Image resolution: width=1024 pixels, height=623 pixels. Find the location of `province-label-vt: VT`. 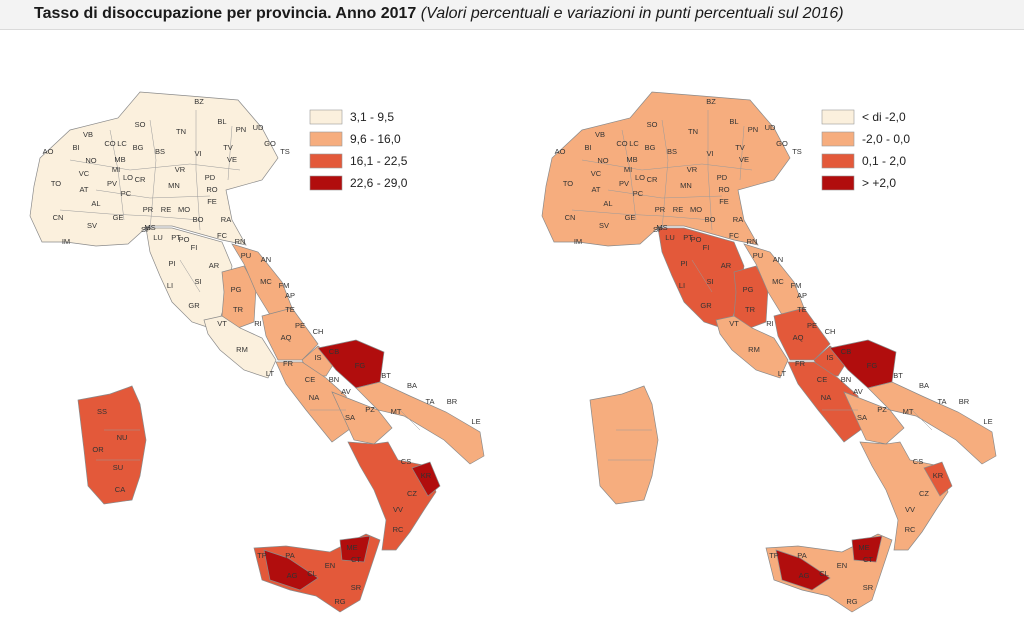

province-label-vt: VT is located at coordinates (222, 323).